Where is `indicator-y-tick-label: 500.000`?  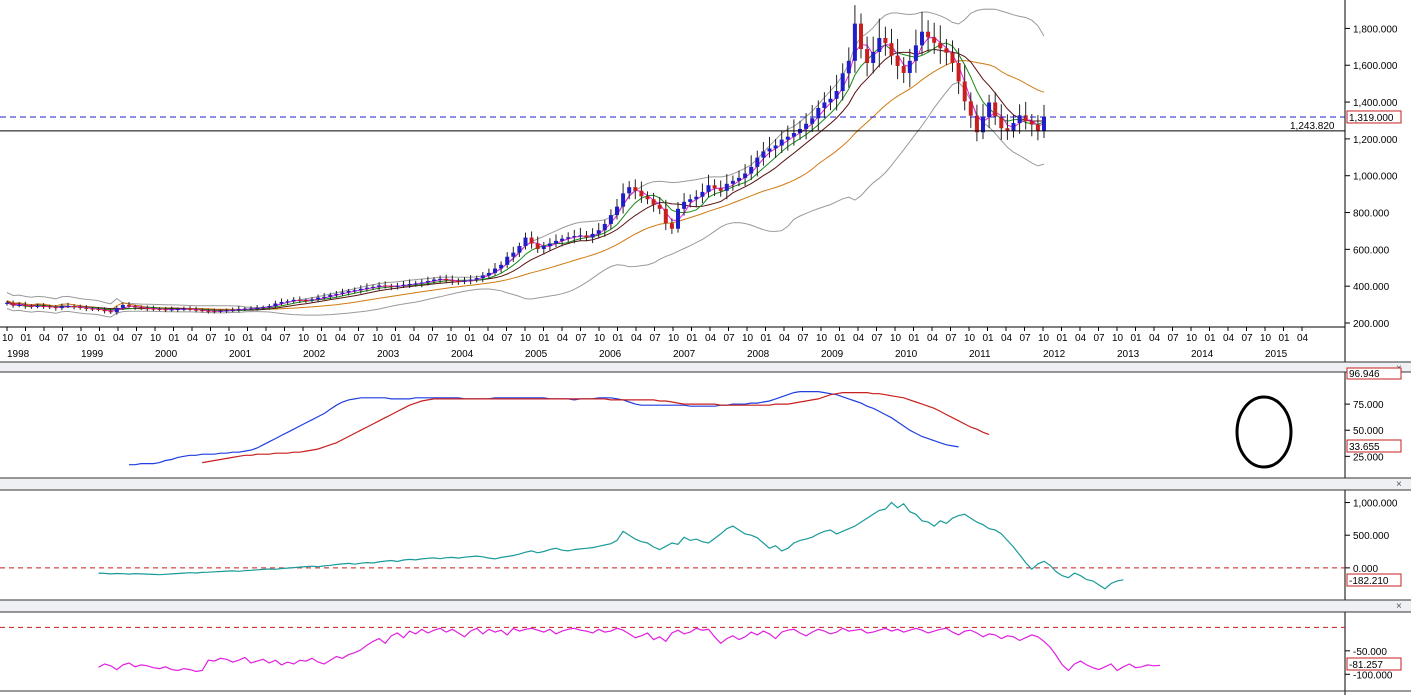 indicator-y-tick-label: 500.000 is located at coordinates (1371, 536).